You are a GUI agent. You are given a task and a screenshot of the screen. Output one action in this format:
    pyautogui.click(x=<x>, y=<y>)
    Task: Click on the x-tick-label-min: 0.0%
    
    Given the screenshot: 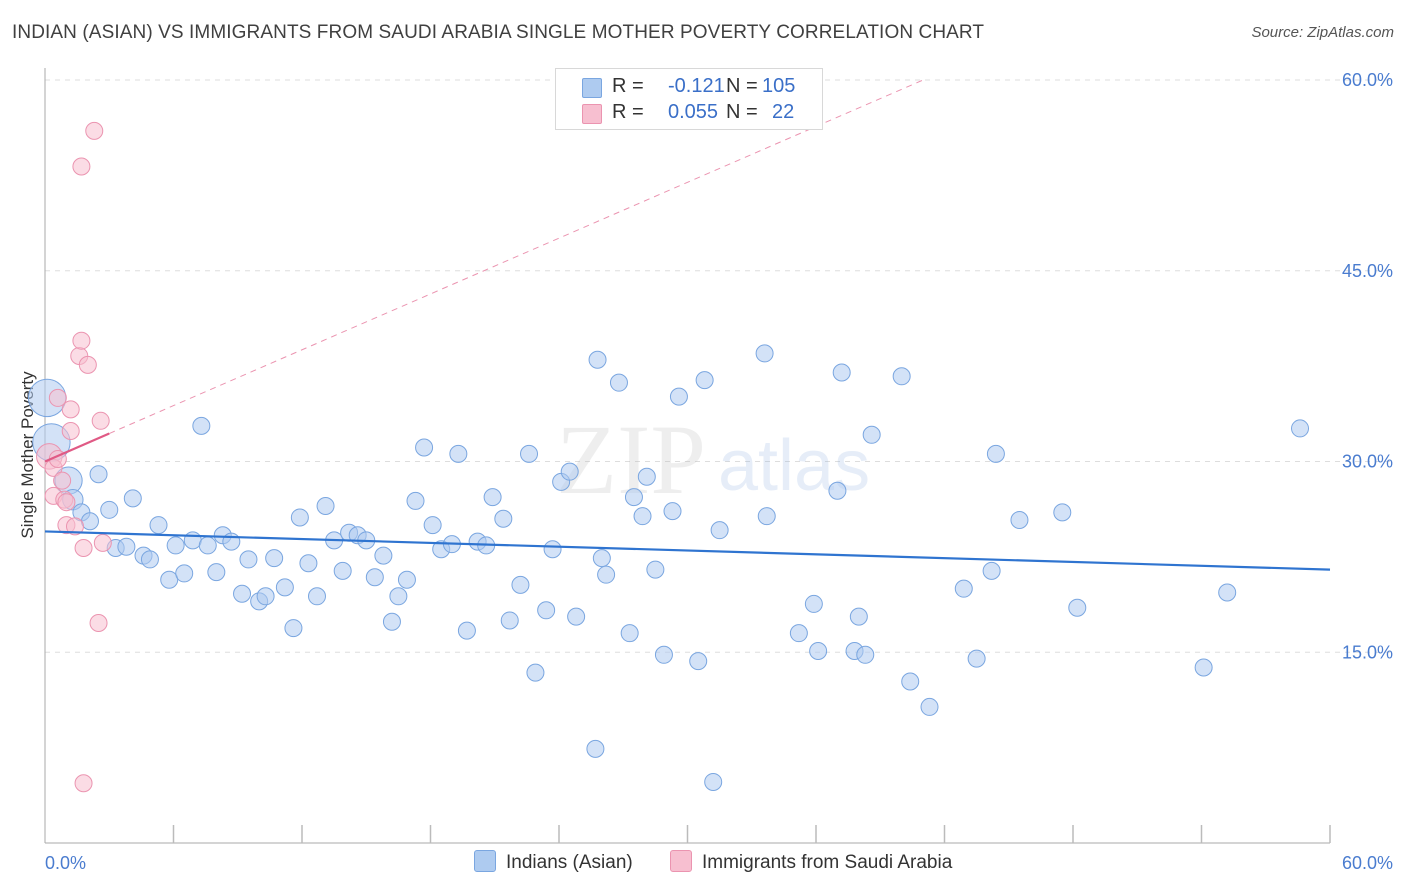 What is the action you would take?
    pyautogui.click(x=65, y=863)
    